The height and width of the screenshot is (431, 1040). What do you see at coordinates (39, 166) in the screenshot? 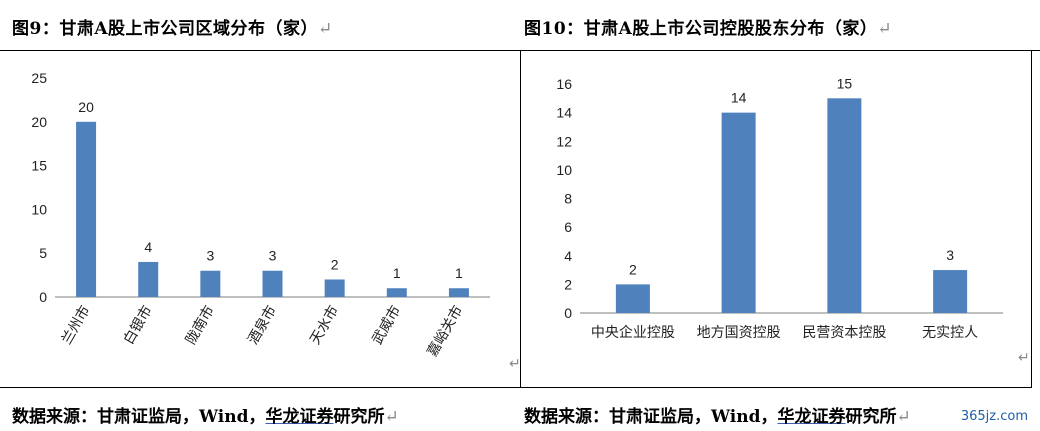
I see `left-ytick-label: 15` at bounding box center [39, 166].